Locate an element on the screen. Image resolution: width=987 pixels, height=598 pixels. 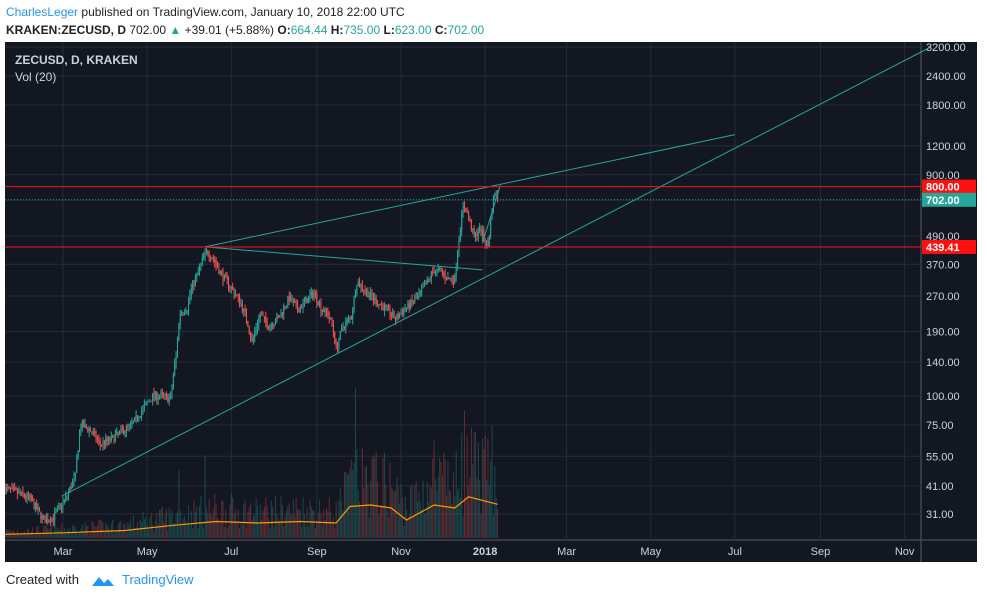
last-price-badge is located at coordinates (949, 199).